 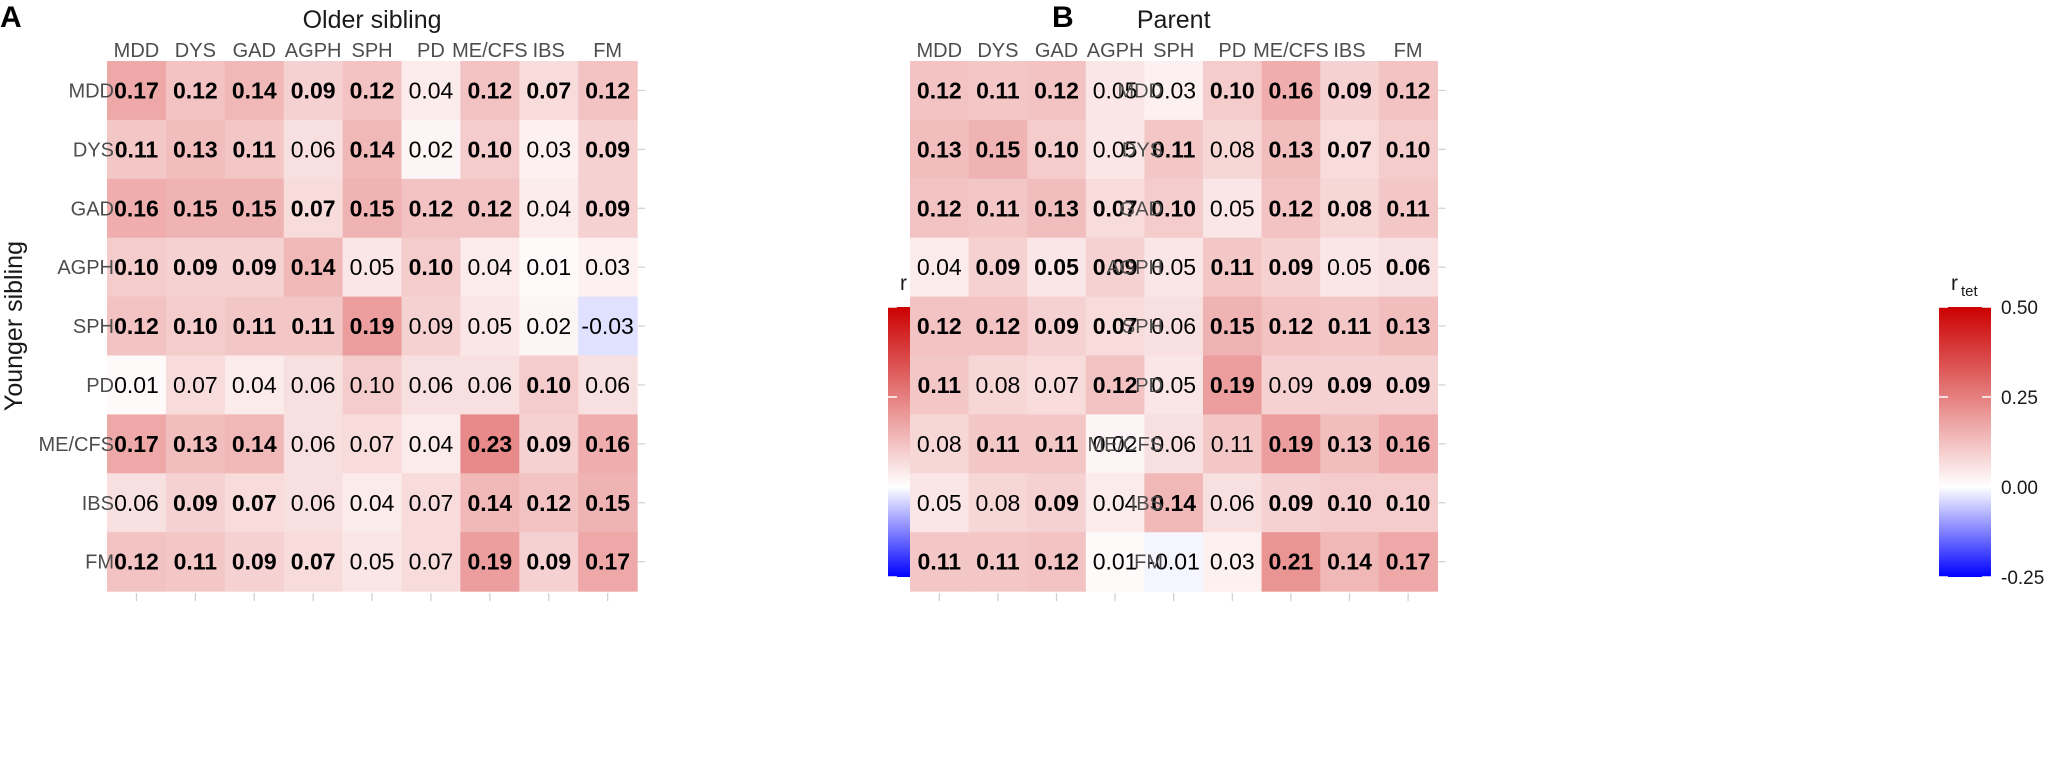 What do you see at coordinates (136, 444) in the screenshot?
I see `cell-value-label: 0.17` at bounding box center [136, 444].